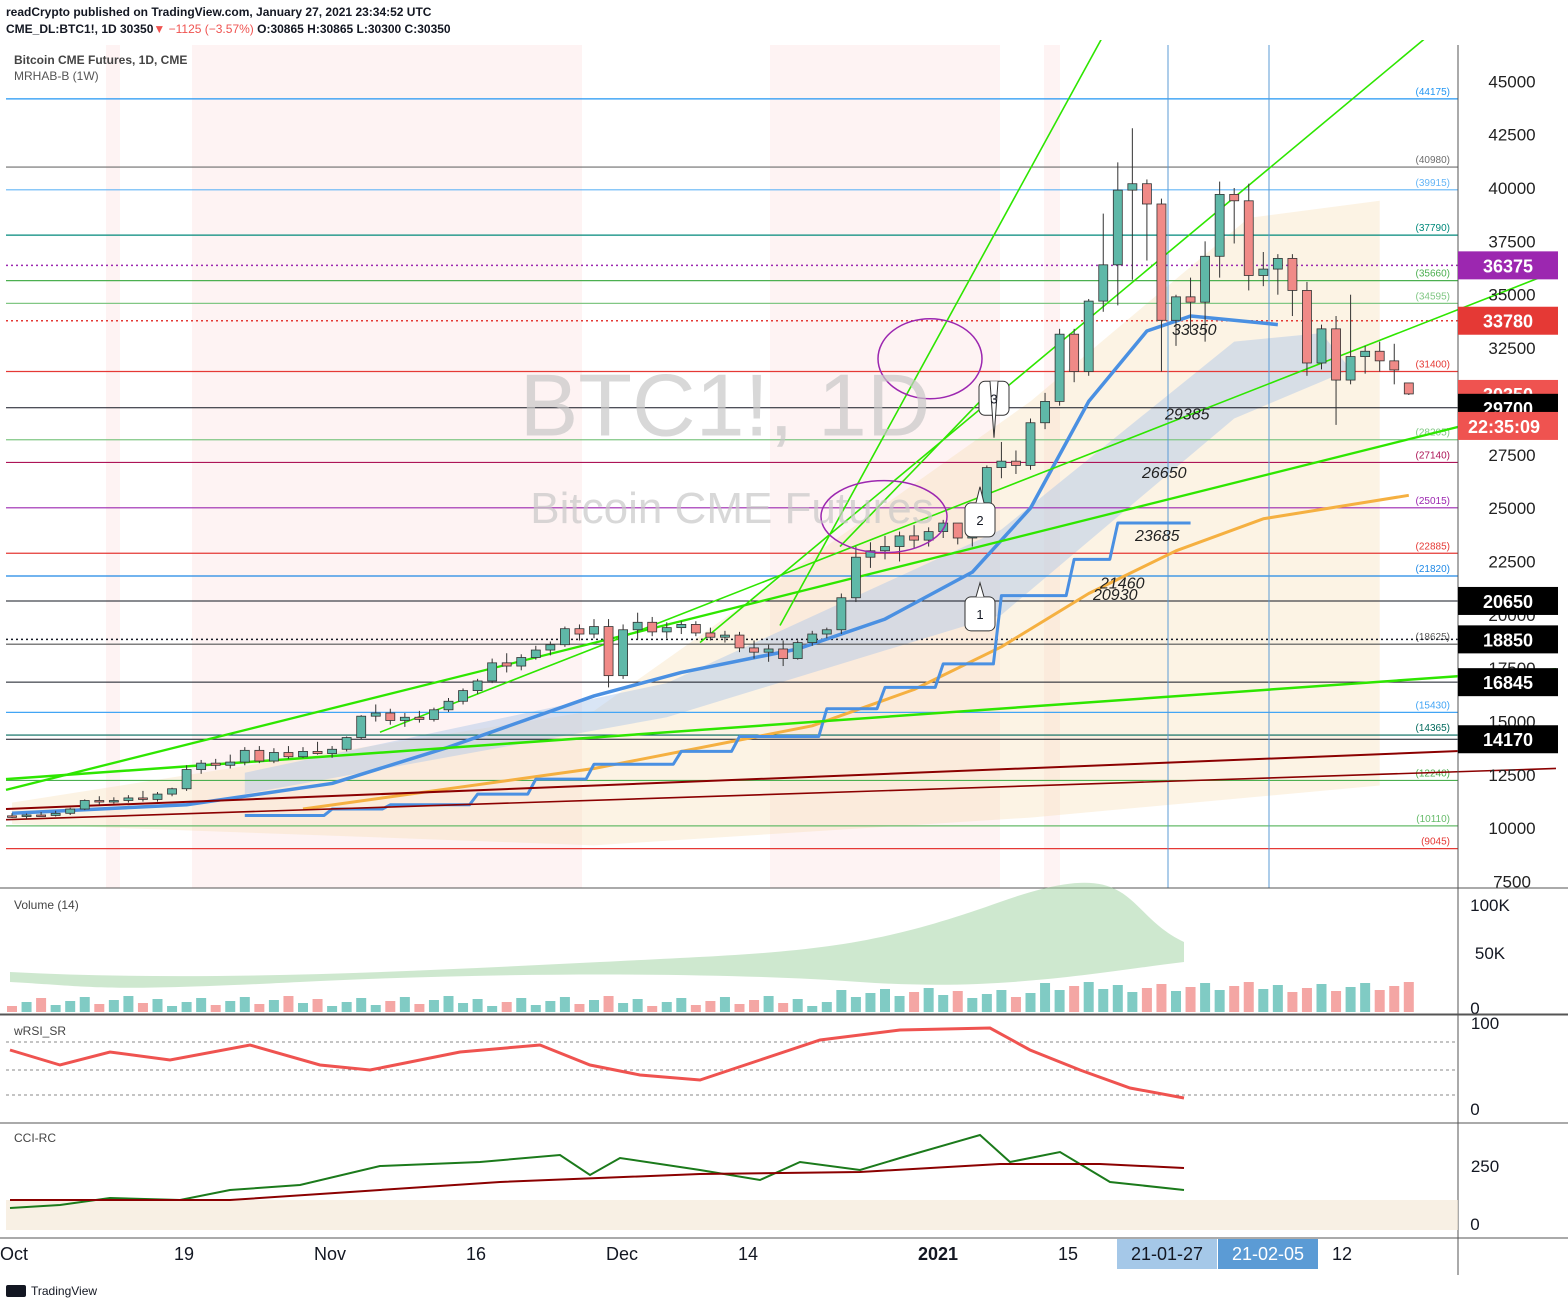 This screenshot has height=1311, width=1568. I want to click on y-tick-label: 40000, so click(1511, 188).